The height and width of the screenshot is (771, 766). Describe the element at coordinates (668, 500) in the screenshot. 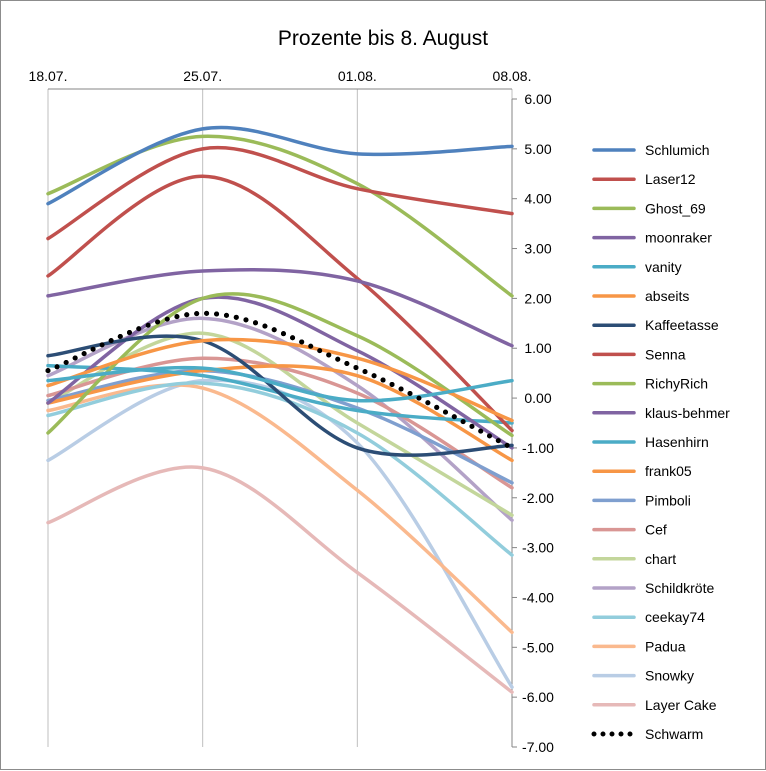

I see `legend-label-pimboli: Pimboli` at that location.